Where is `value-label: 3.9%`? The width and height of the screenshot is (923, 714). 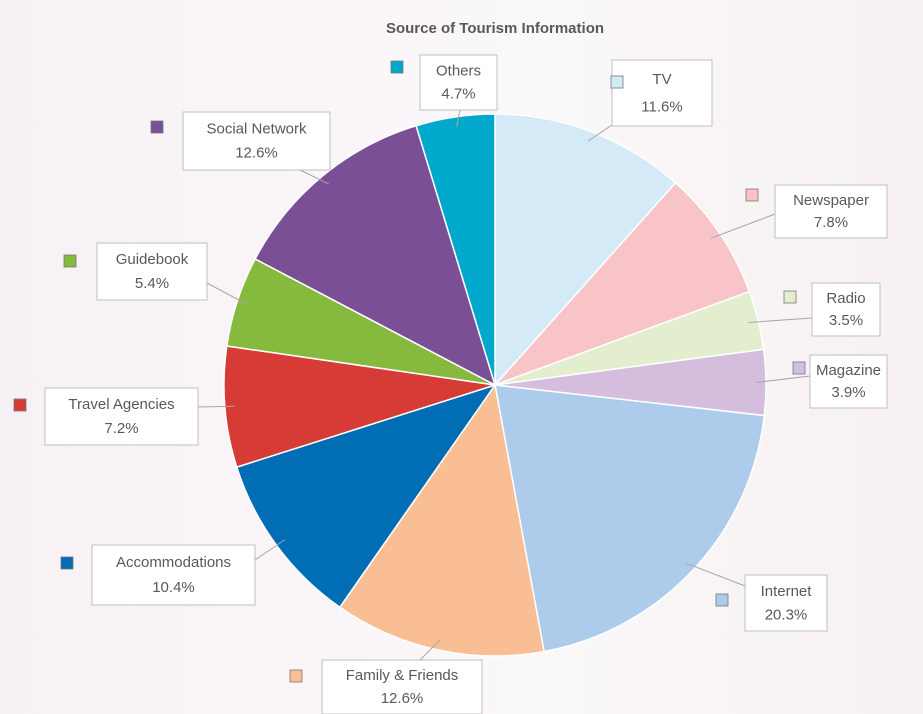 value-label: 3.9% is located at coordinates (848, 392).